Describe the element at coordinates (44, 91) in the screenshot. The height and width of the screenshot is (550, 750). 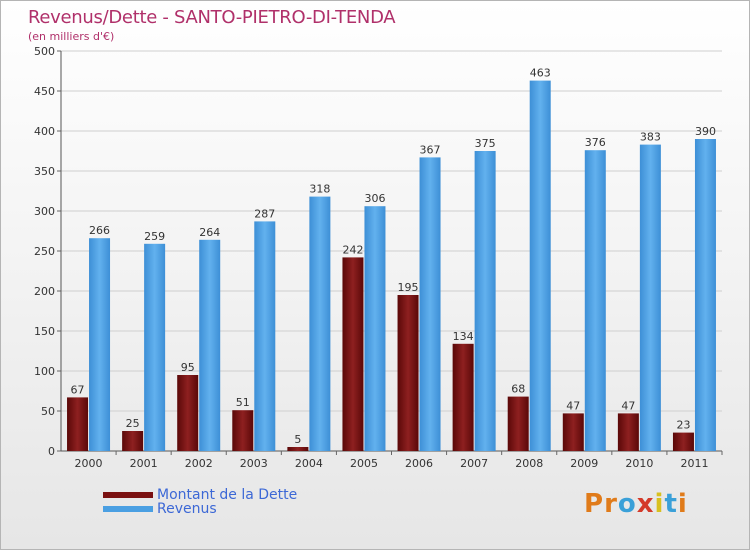
I see `y-tick-label: 450` at that location.